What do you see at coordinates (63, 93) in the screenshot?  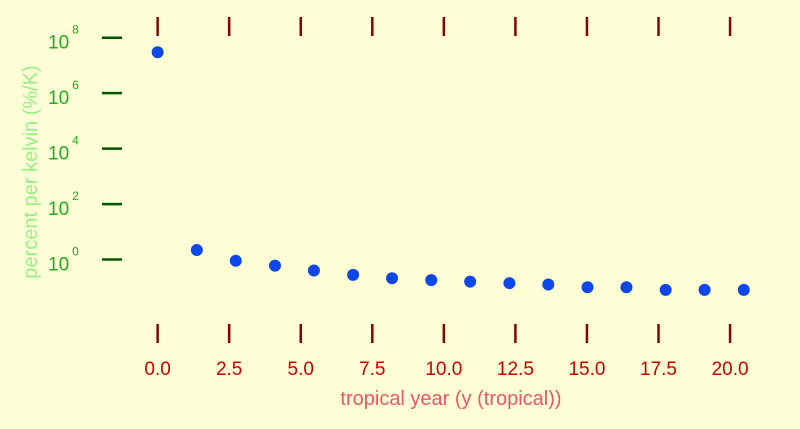 I see `y-tick-label: 10⁶` at bounding box center [63, 93].